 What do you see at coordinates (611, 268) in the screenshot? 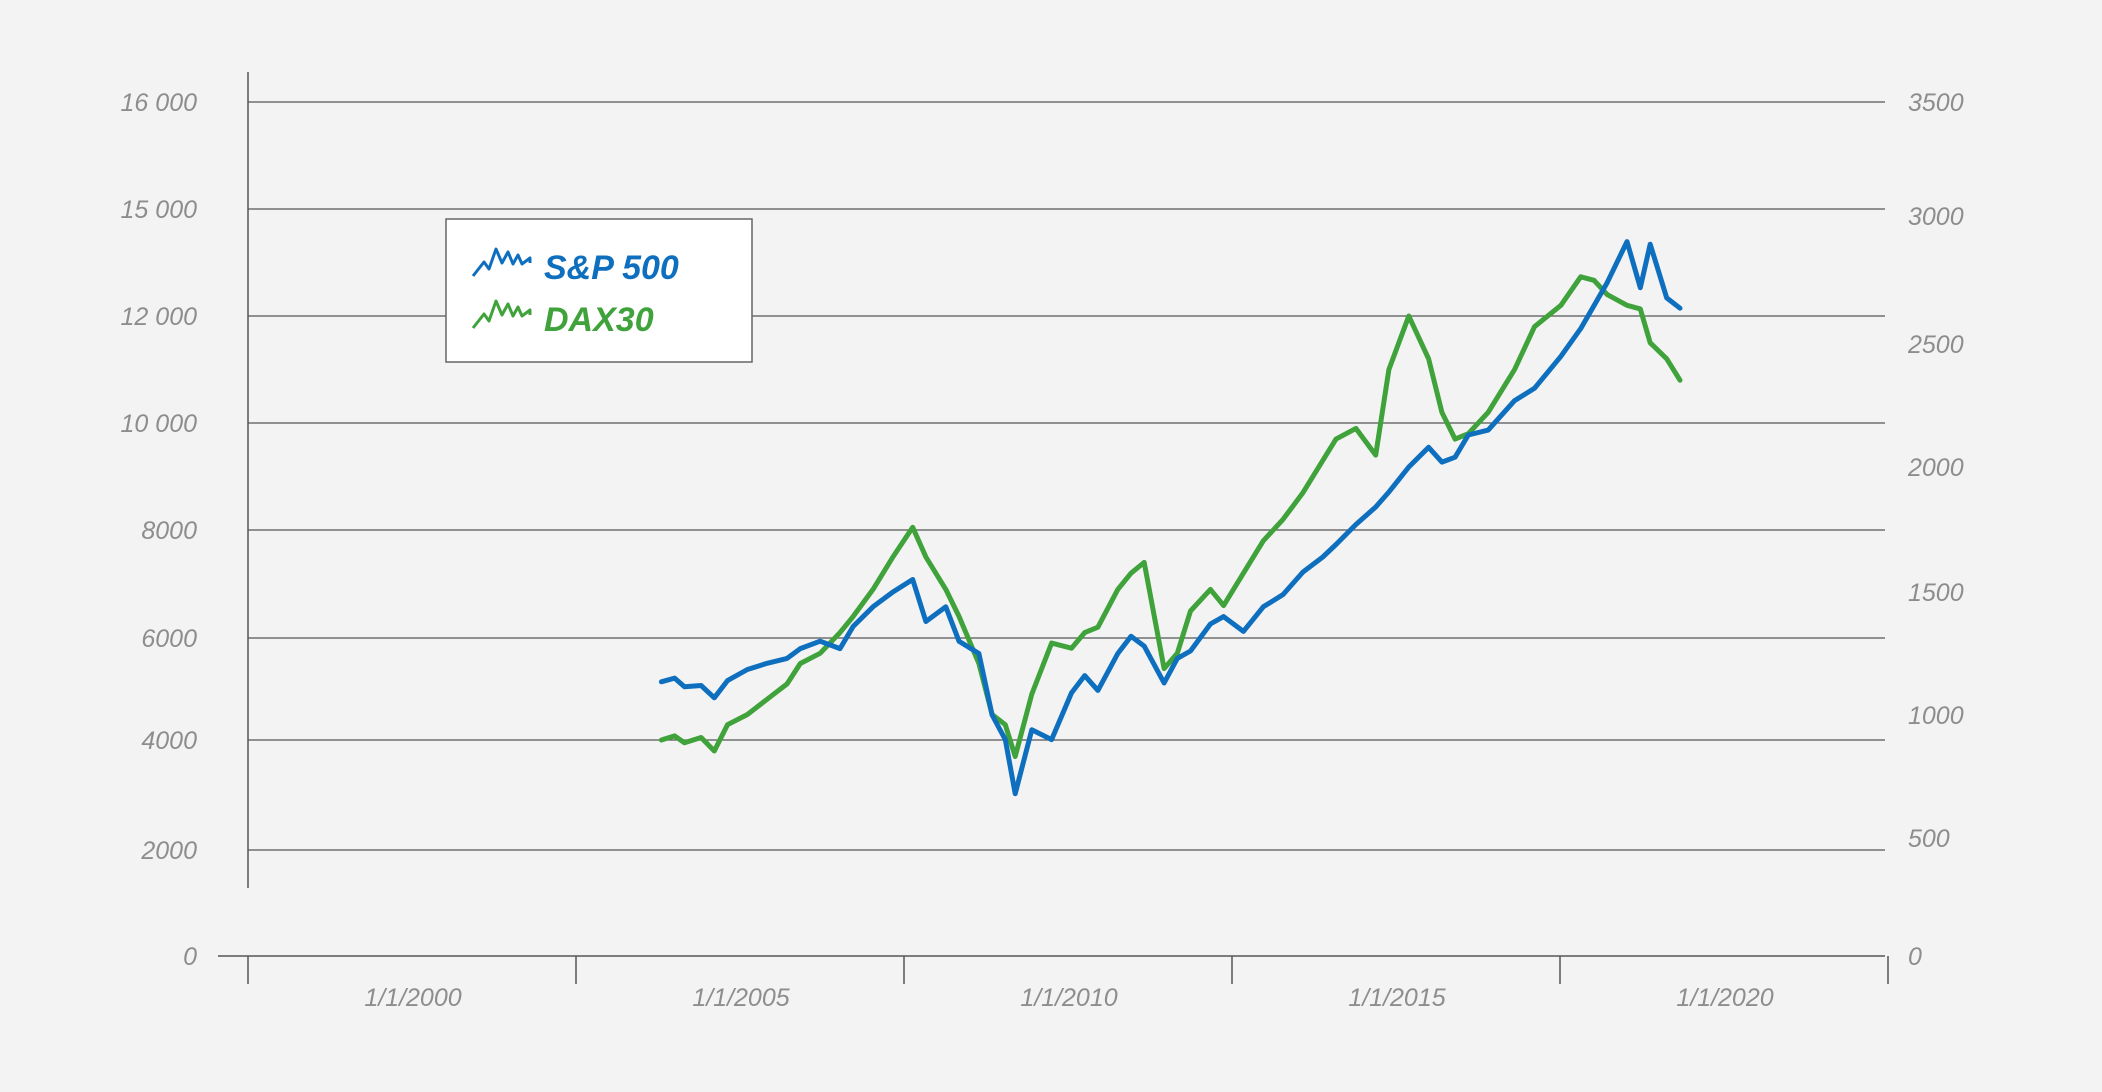
I see `legend-label-sp500: S&P 500` at bounding box center [611, 268].